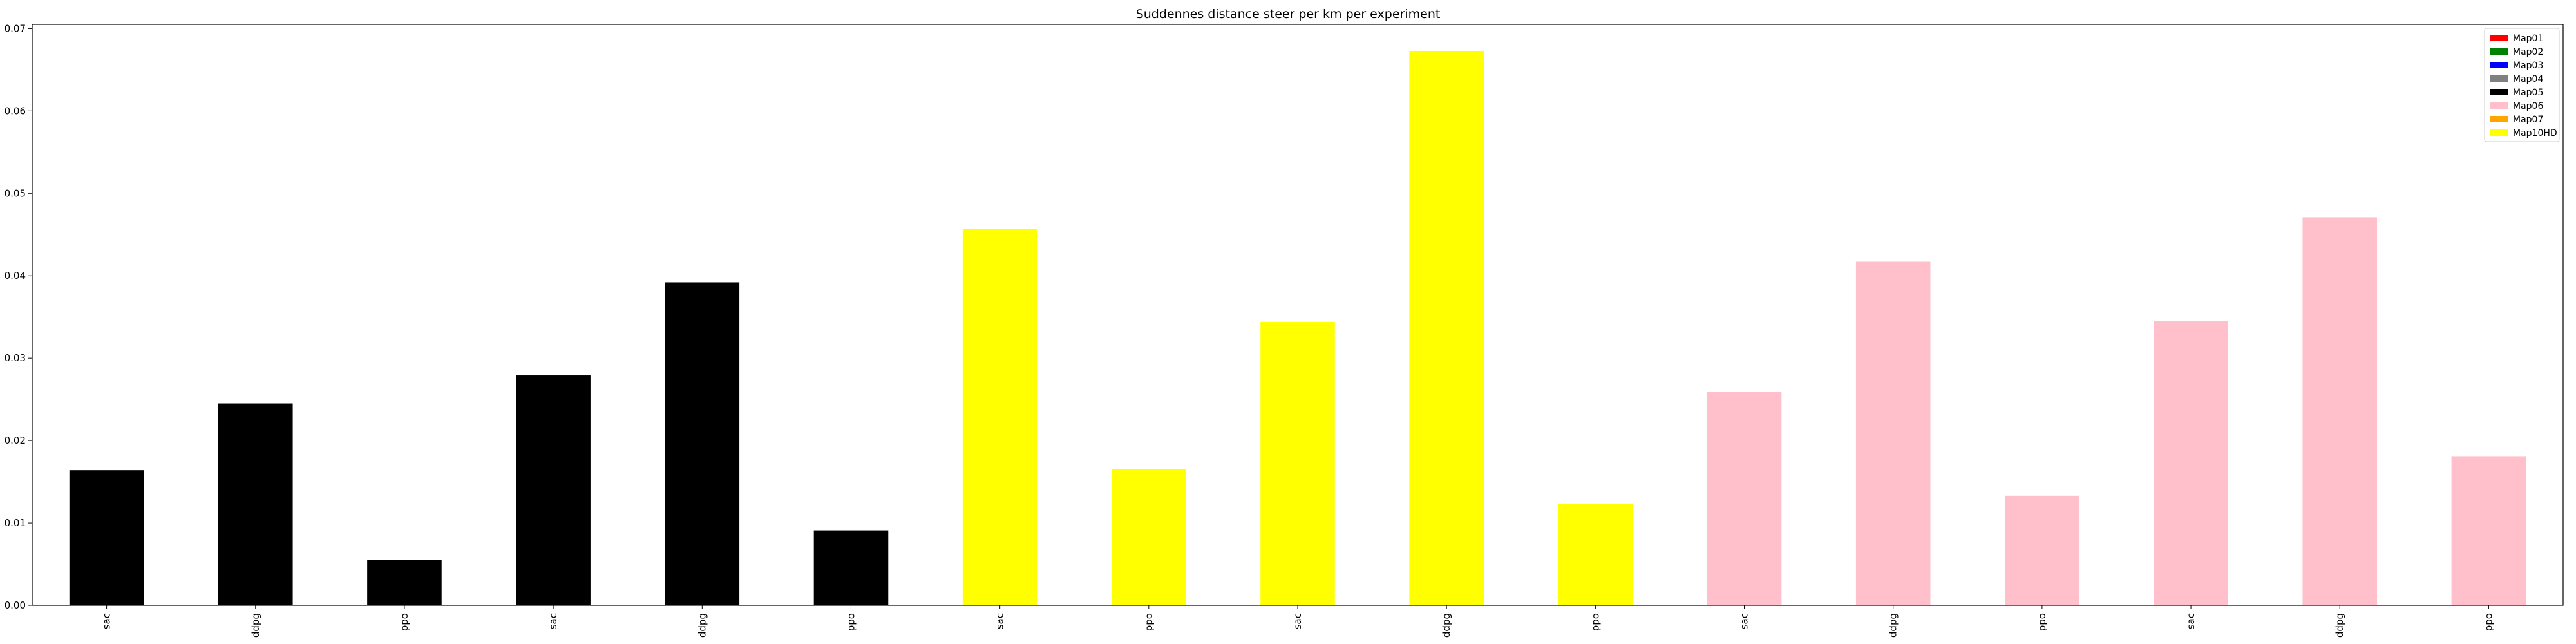  Describe the element at coordinates (2528, 79) in the screenshot. I see `legend-label: Map04` at that location.